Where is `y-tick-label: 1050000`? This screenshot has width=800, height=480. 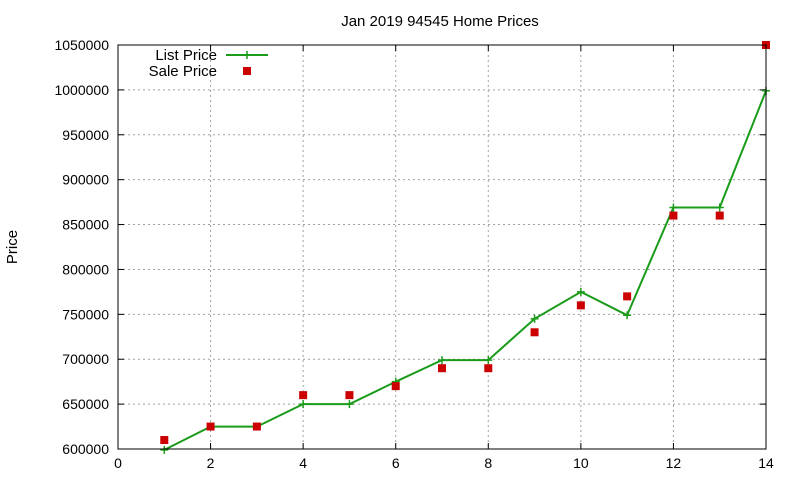
y-tick-label: 1050000 is located at coordinates (81, 45).